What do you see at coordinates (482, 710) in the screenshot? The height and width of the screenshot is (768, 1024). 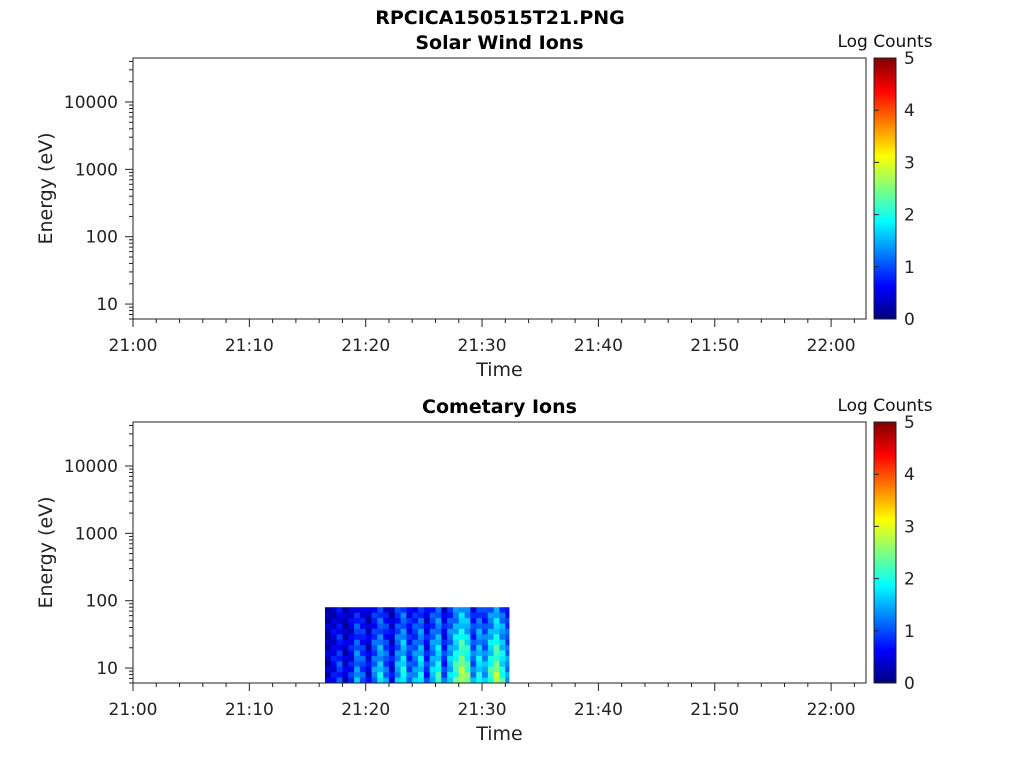 I see `x-tick-label: 21:30` at bounding box center [482, 710].